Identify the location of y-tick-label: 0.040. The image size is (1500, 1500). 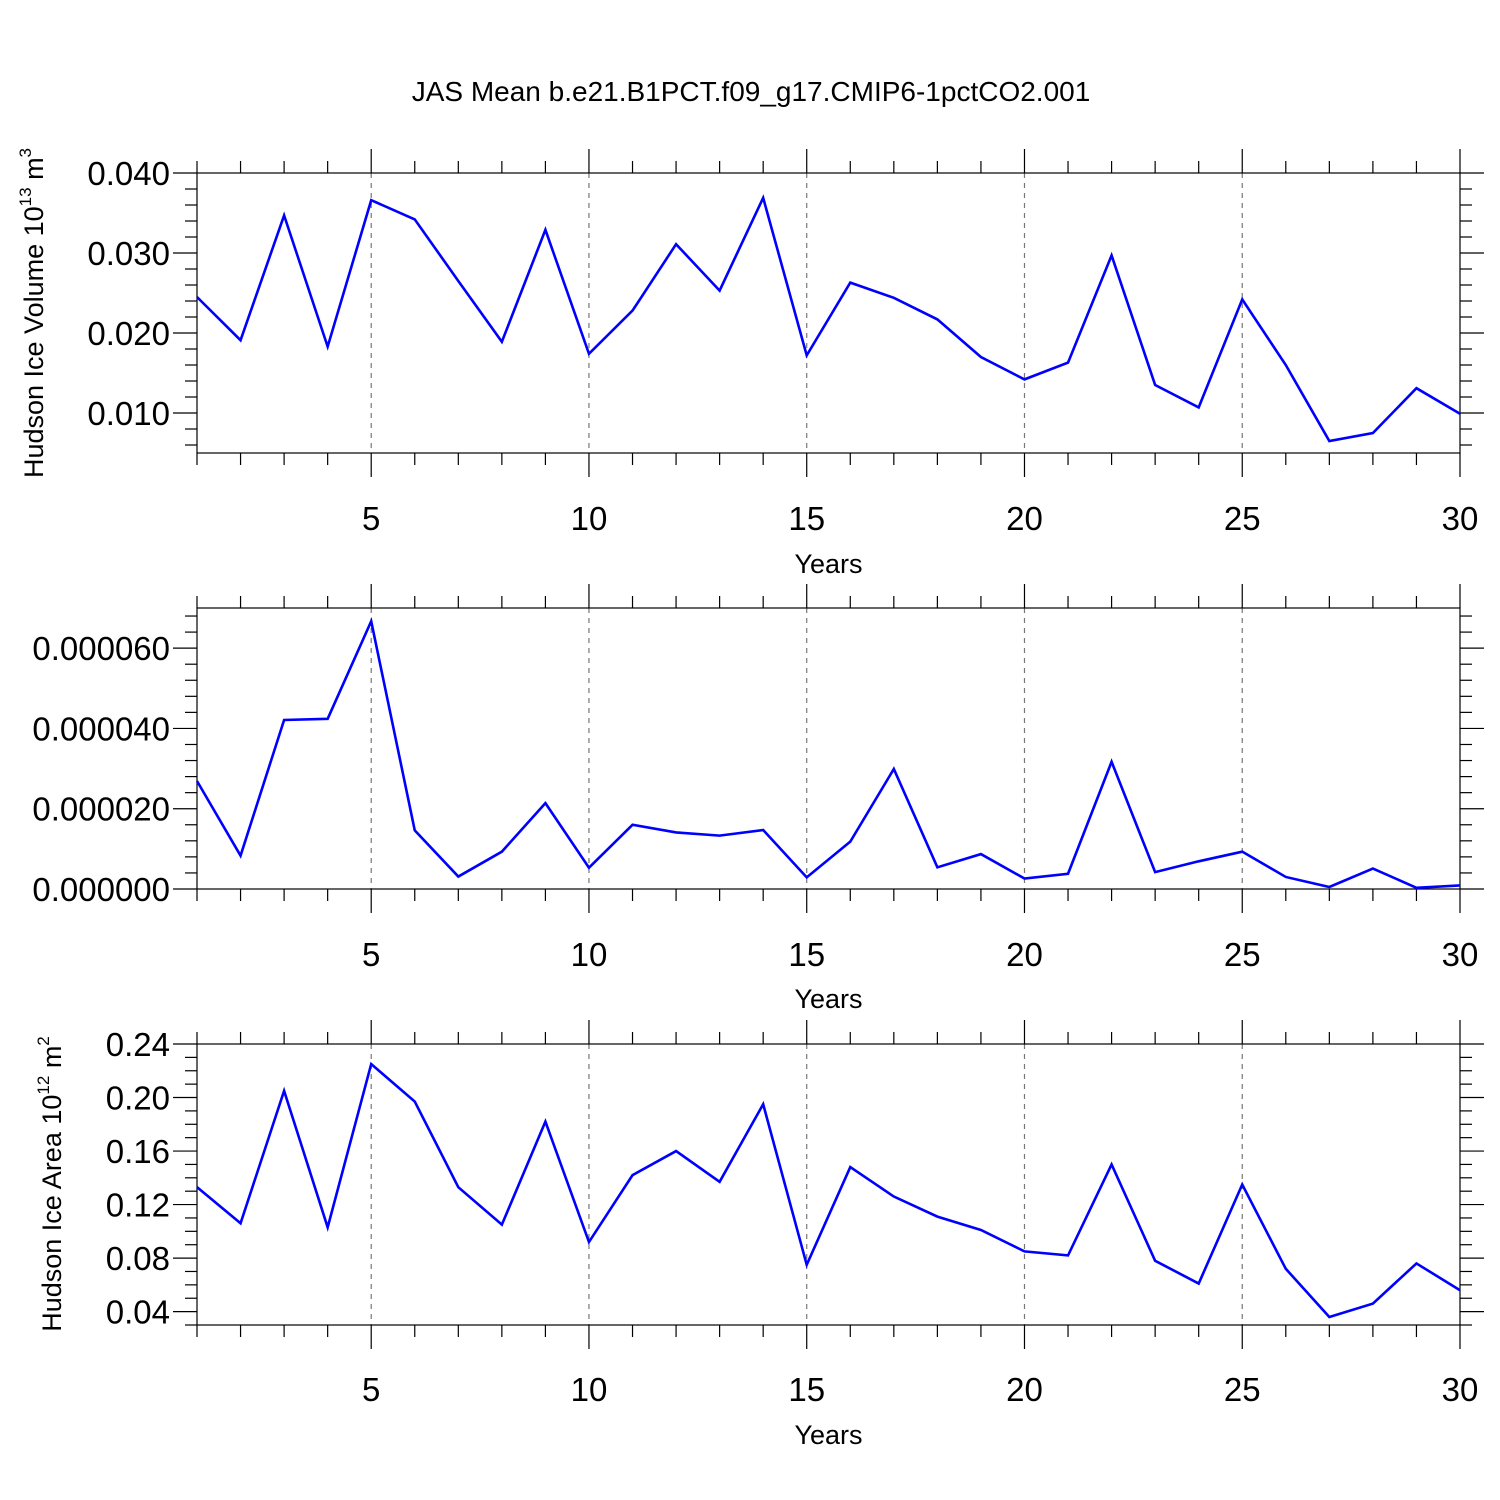
(128, 173).